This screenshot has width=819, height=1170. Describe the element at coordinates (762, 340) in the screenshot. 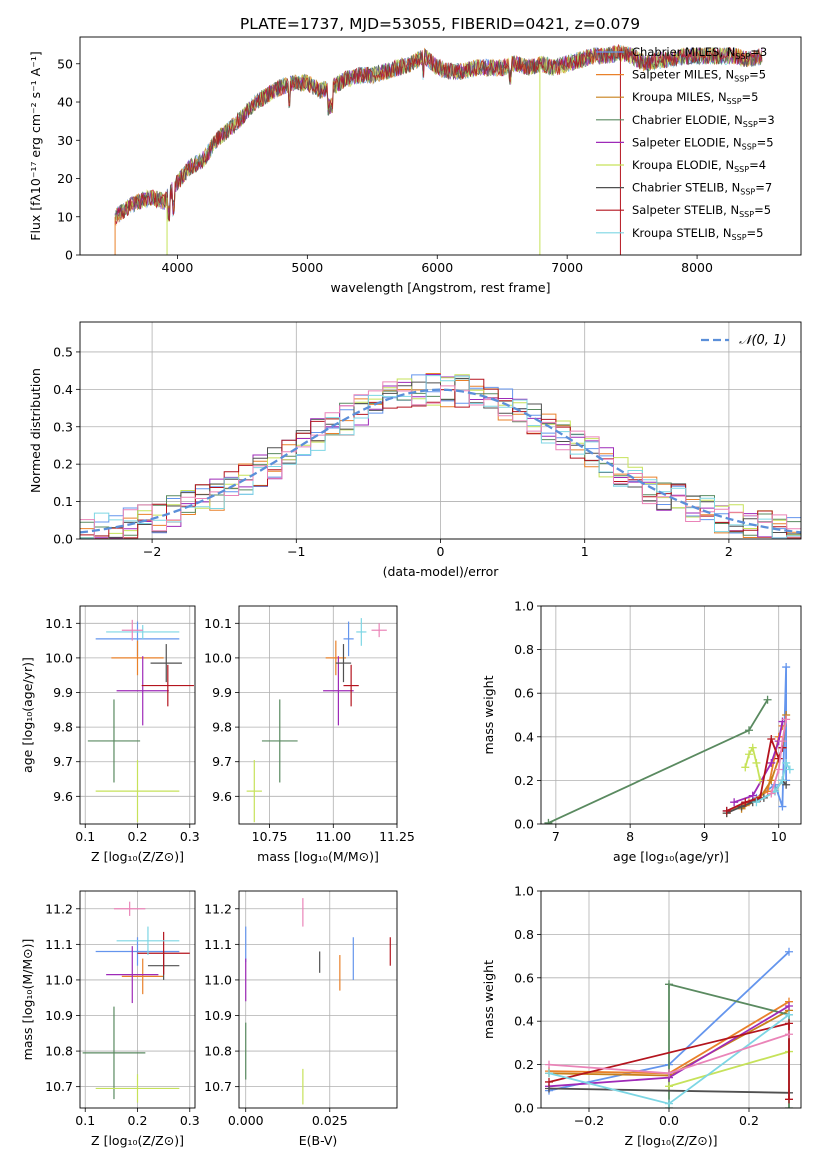

I see `legend-entry: 𝒩(0, 1)` at that location.